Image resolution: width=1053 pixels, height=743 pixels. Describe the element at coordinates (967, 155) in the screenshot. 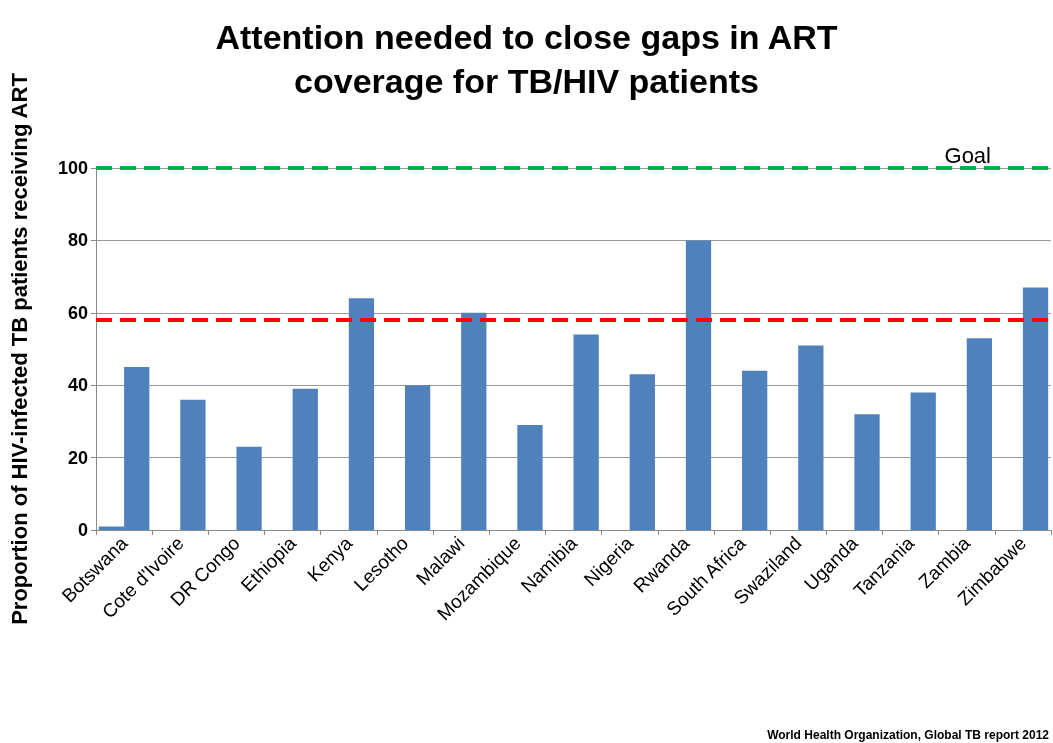

I see `ref-line-label: Goal` at that location.